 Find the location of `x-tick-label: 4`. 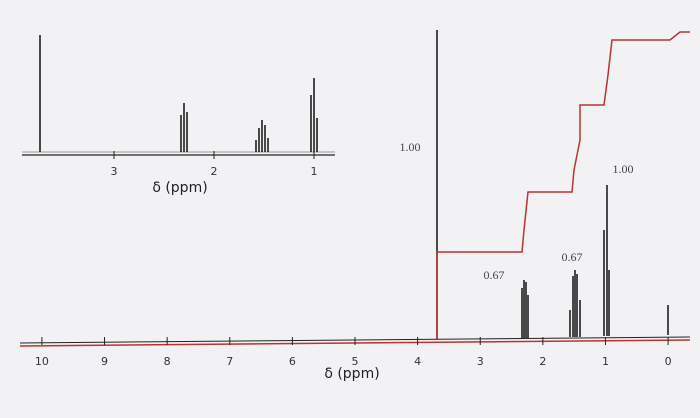

x-tick-label: 4 is located at coordinates (417, 361).